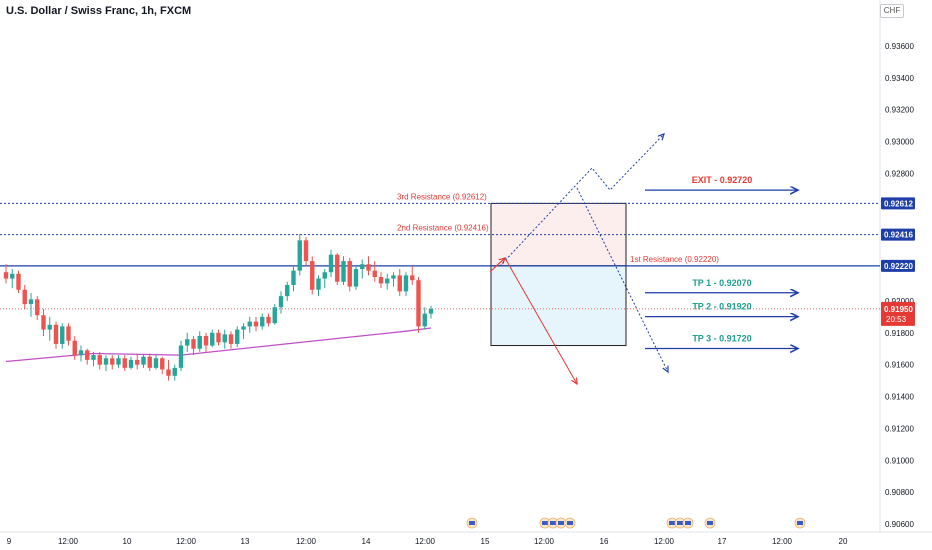 This screenshot has width=932, height=550. I want to click on price-tick-label: 0.93600, so click(899, 46).